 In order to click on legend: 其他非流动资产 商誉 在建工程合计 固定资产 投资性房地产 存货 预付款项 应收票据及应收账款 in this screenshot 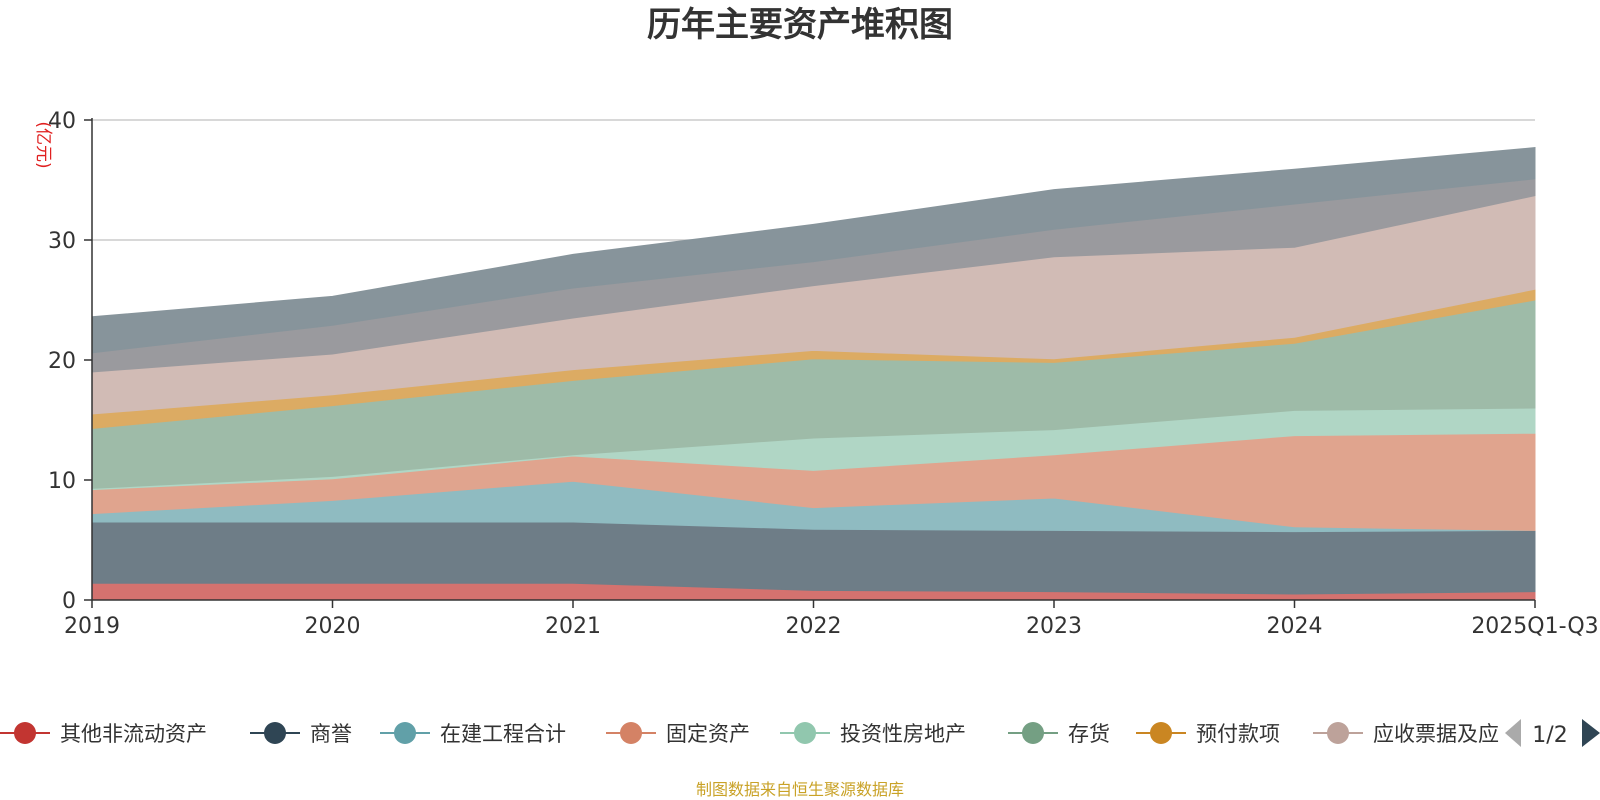, I will do `click(781, 734)`.